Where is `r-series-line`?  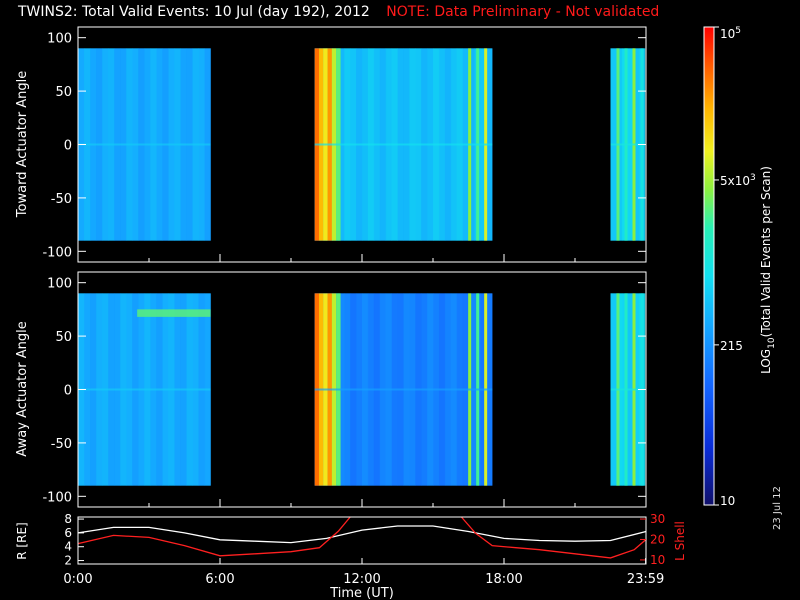
r-series-line is located at coordinates (362, 534).